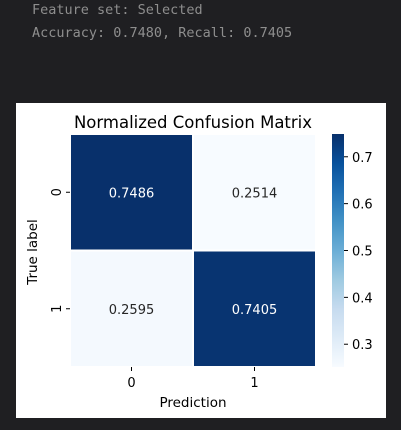  I want to click on x-axis-label: Prediction, so click(192, 403).